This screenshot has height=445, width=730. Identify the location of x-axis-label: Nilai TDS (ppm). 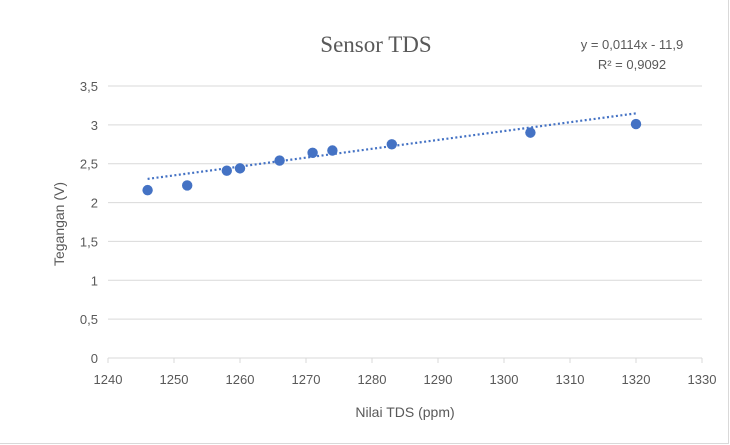
(404, 412).